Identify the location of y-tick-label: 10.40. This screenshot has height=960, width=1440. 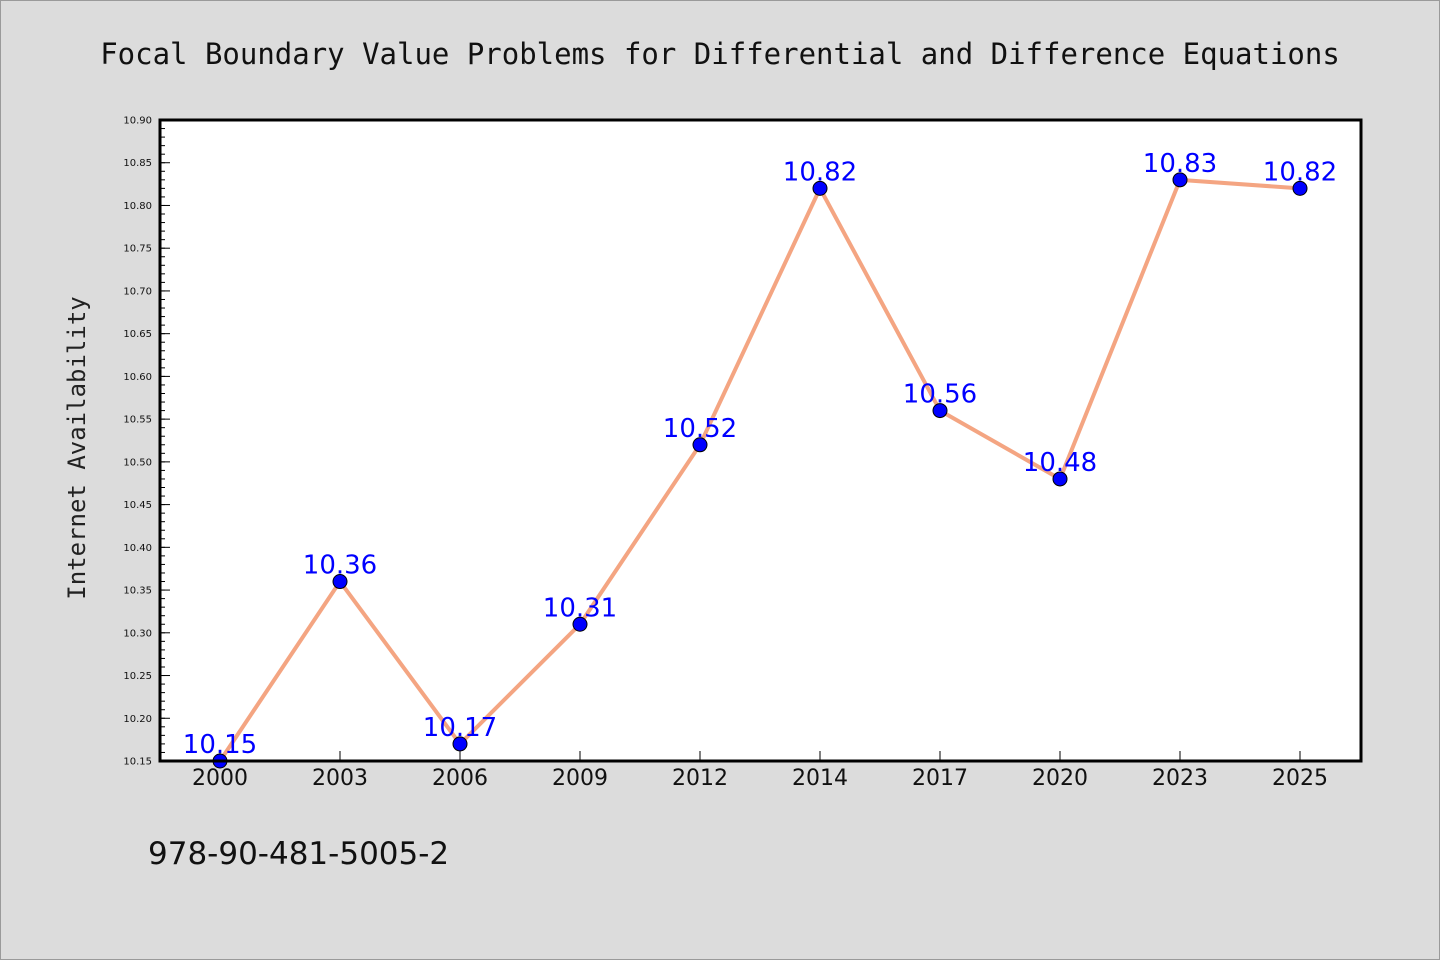
(137, 548).